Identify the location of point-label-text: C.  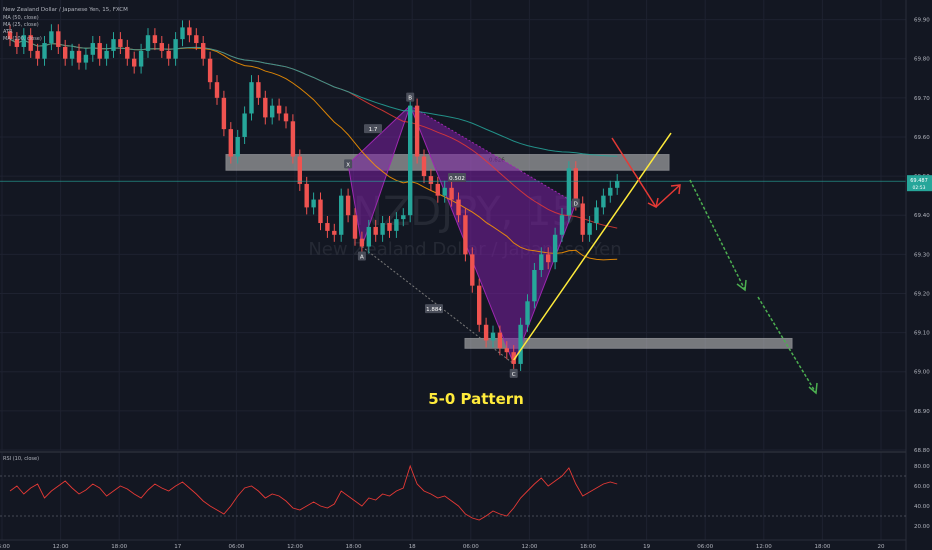
(514, 375).